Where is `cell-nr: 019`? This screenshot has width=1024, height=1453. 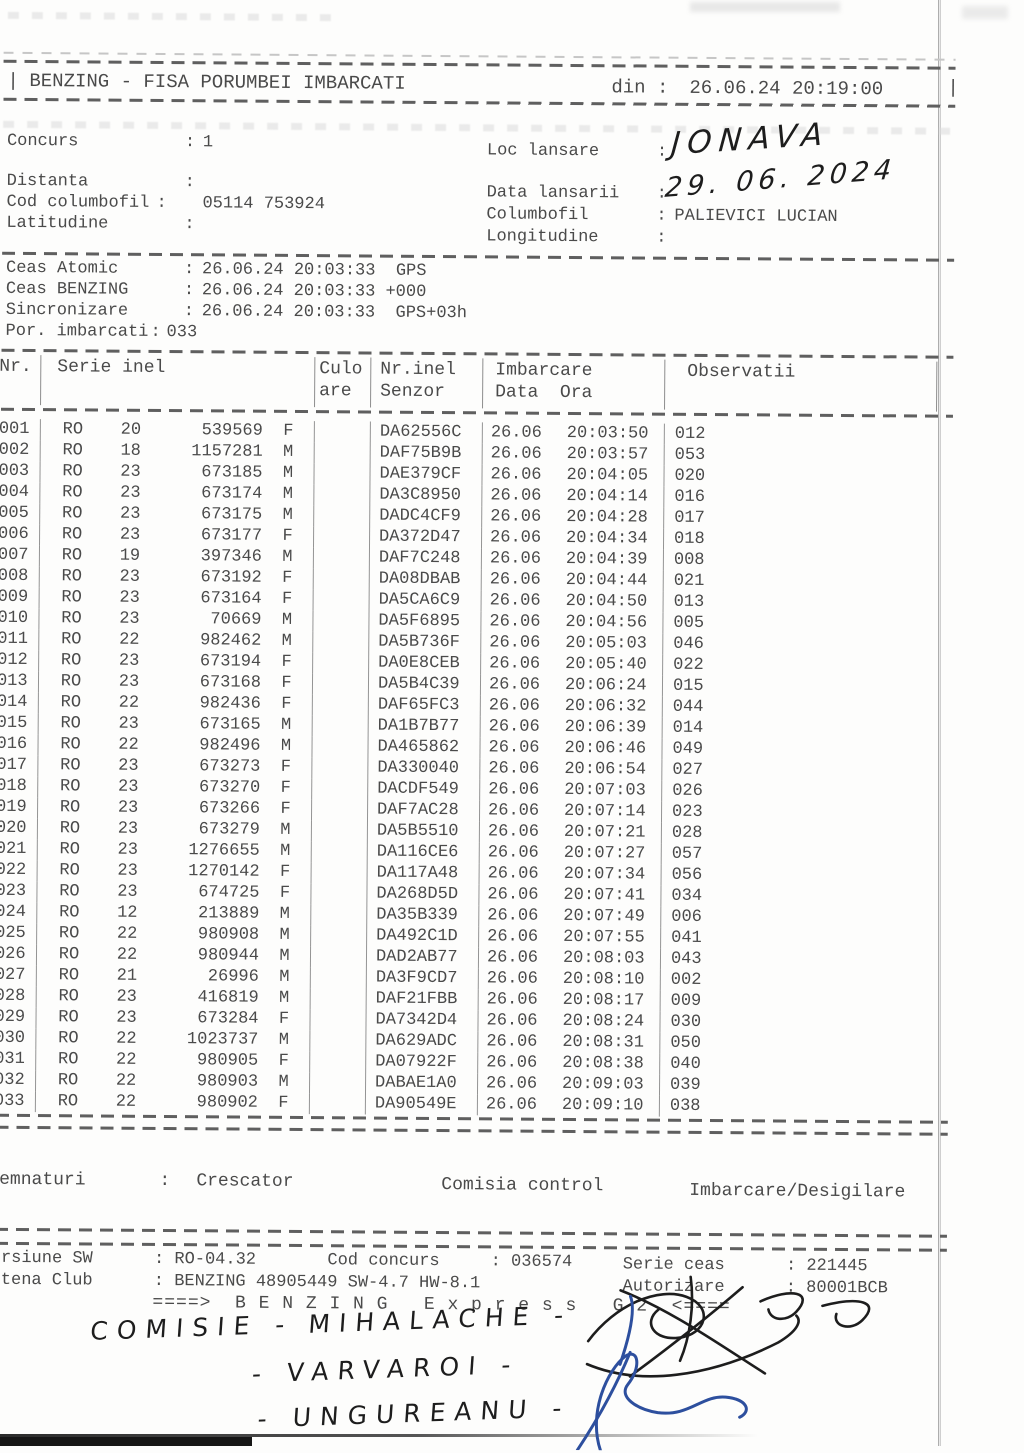
cell-nr: 019 is located at coordinates (19, 807).